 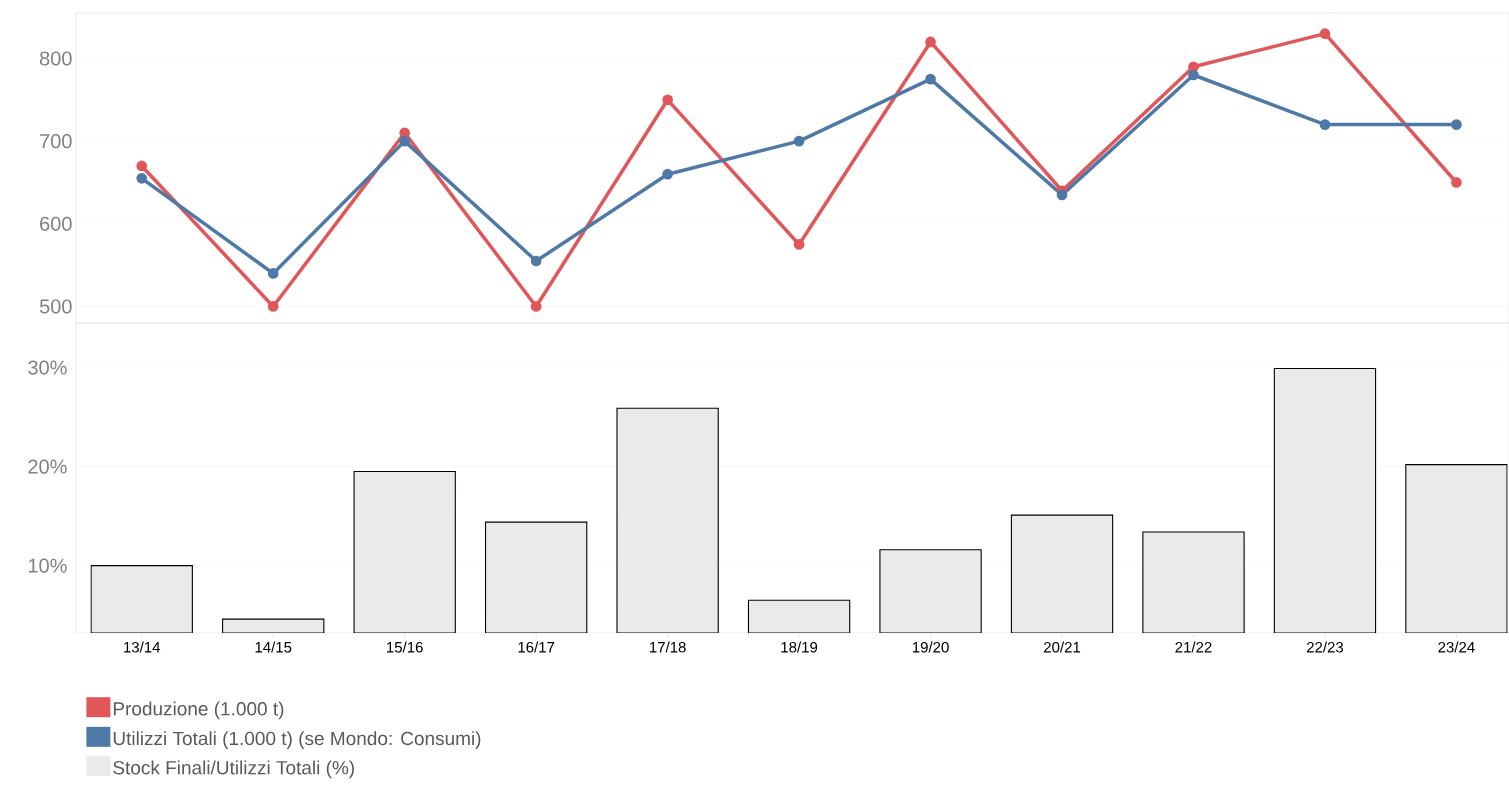 I want to click on legend-label: Produzione (1.000 t), so click(x=198, y=710).